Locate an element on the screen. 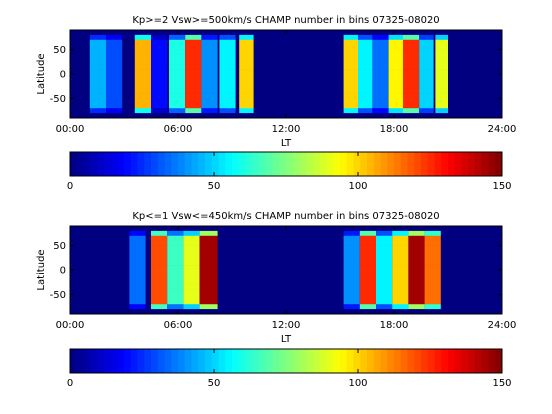  y-tick-label: -50 is located at coordinates (58, 99).